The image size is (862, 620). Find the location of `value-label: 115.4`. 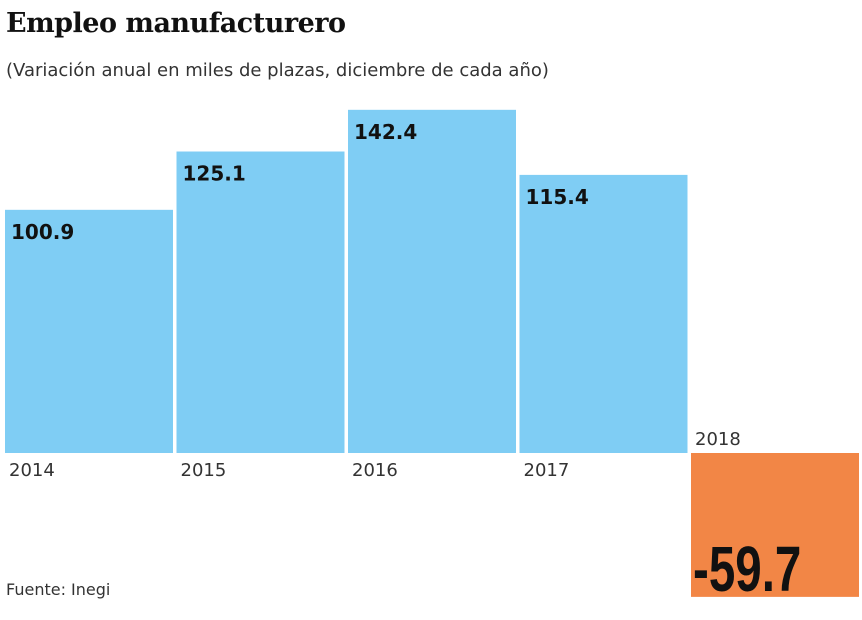

value-label: 115.4 is located at coordinates (557, 197).